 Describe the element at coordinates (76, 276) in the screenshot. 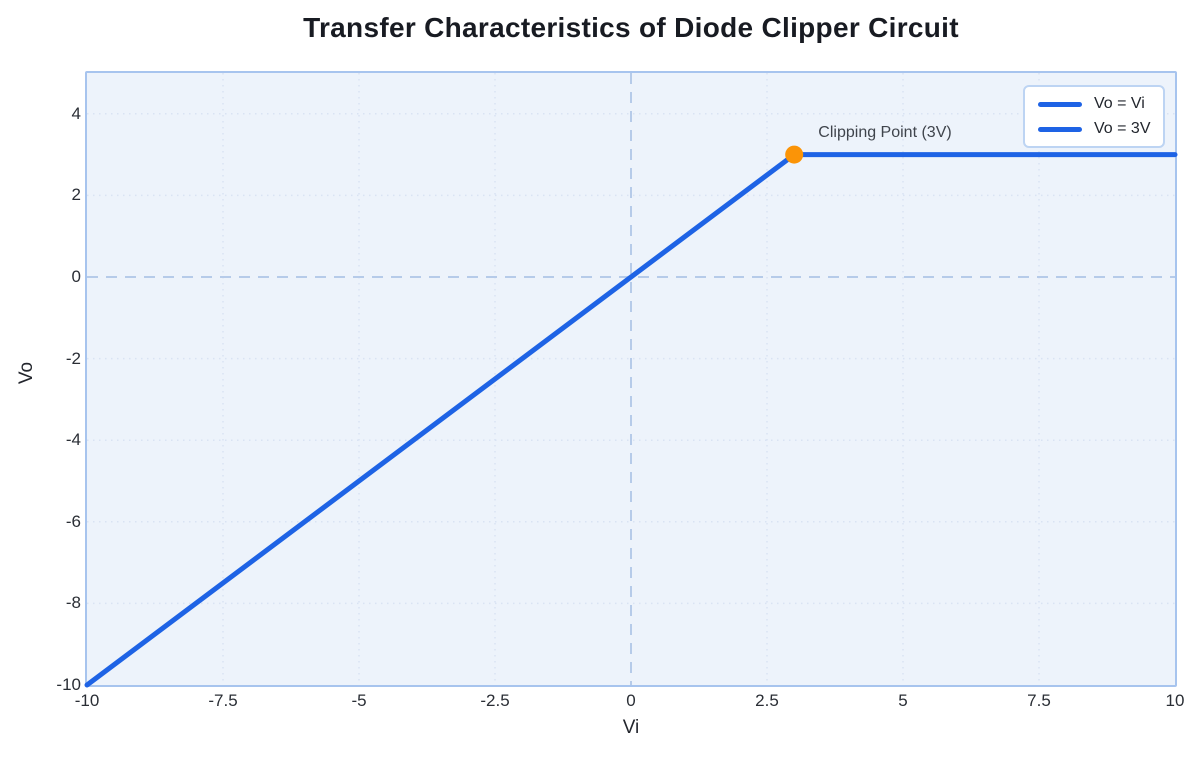

I see `y-tick-label-0: 0` at that location.